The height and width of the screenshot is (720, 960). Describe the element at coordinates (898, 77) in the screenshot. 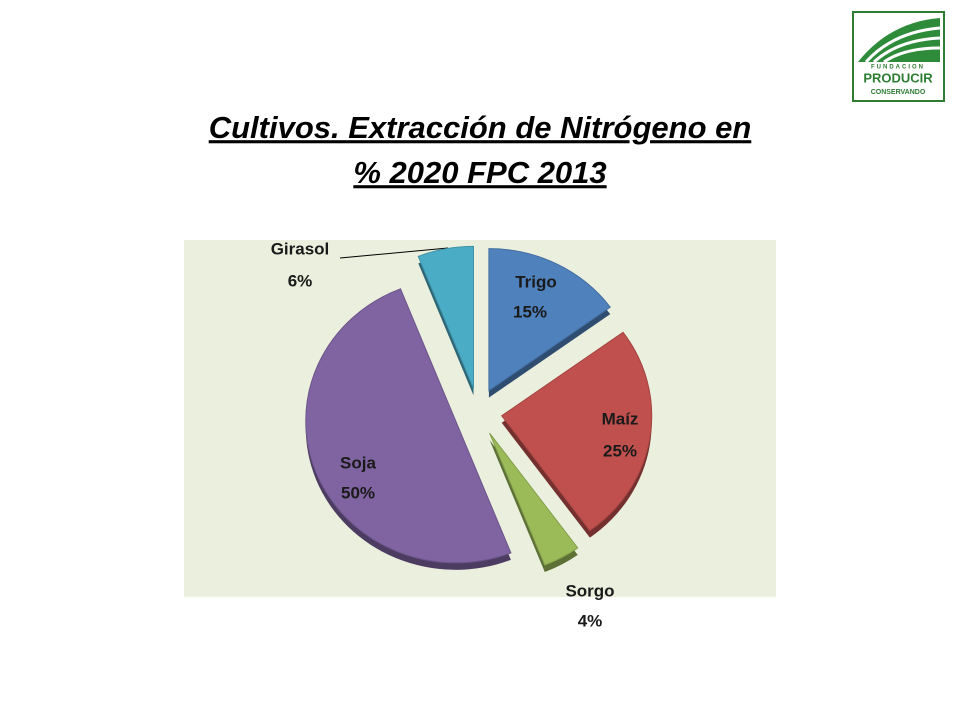

I see `logo-text: PRODUCIR` at that location.